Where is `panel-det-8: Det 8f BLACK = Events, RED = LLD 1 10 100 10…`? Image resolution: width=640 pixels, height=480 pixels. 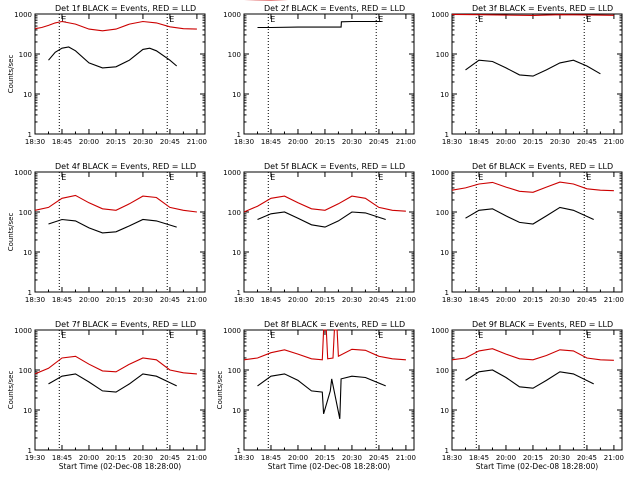 panel-det-8: Det 8f BLACK = Events, RED = LLD 1 10 100 10… is located at coordinates (316, 395).